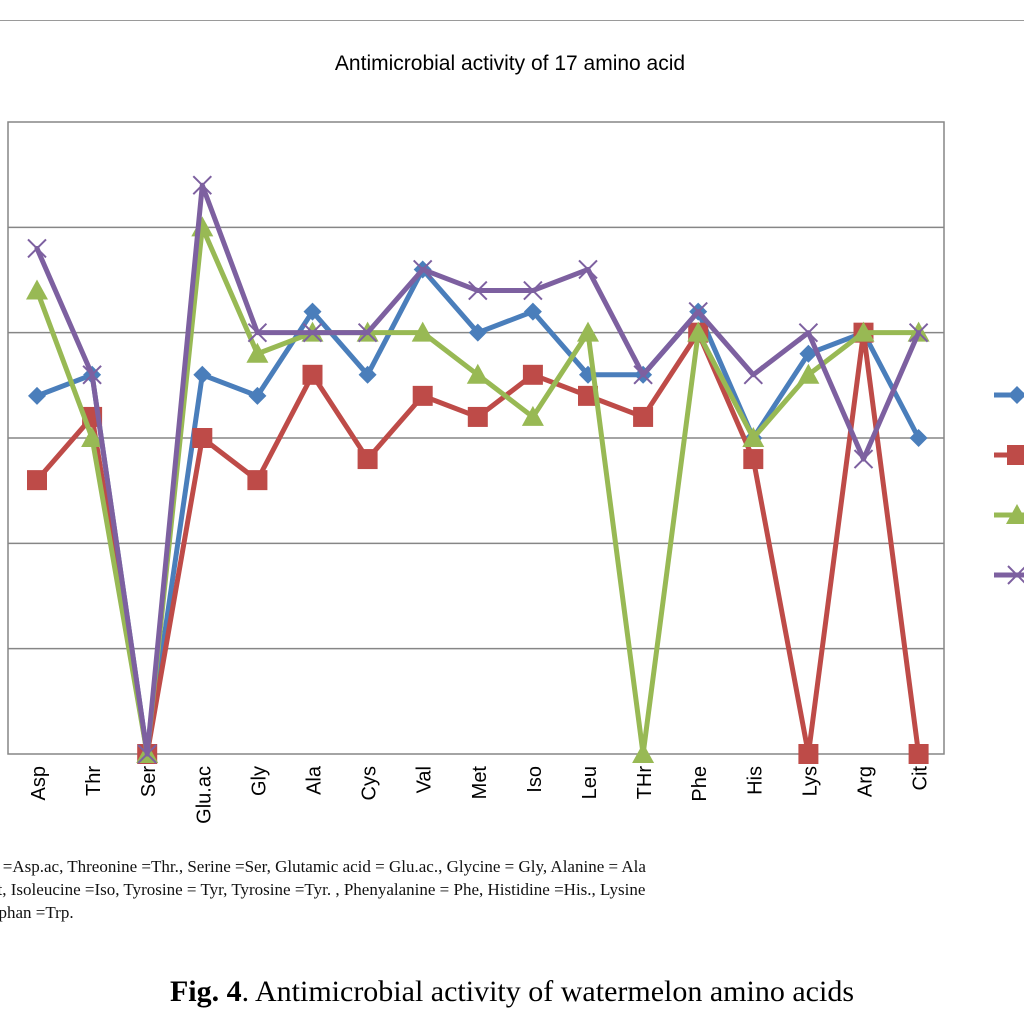 The height and width of the screenshot is (1024, 1024). I want to click on top-rule, so click(512, 20).